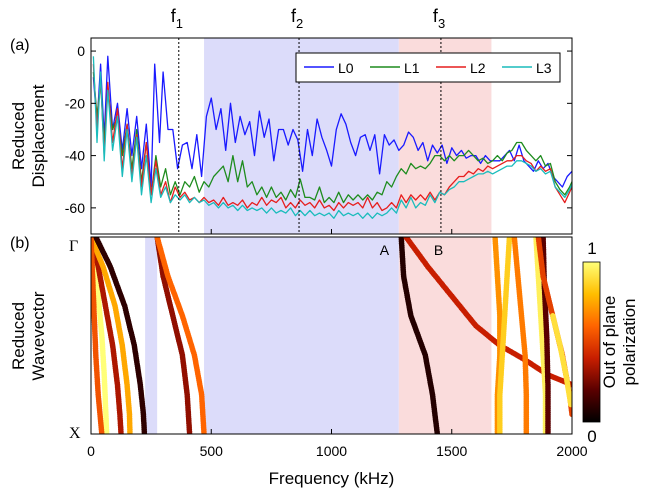 The width and height of the screenshot is (652, 494). Describe the element at coordinates (591, 248) in the screenshot. I see `colorbar-max-label: 1` at that location.